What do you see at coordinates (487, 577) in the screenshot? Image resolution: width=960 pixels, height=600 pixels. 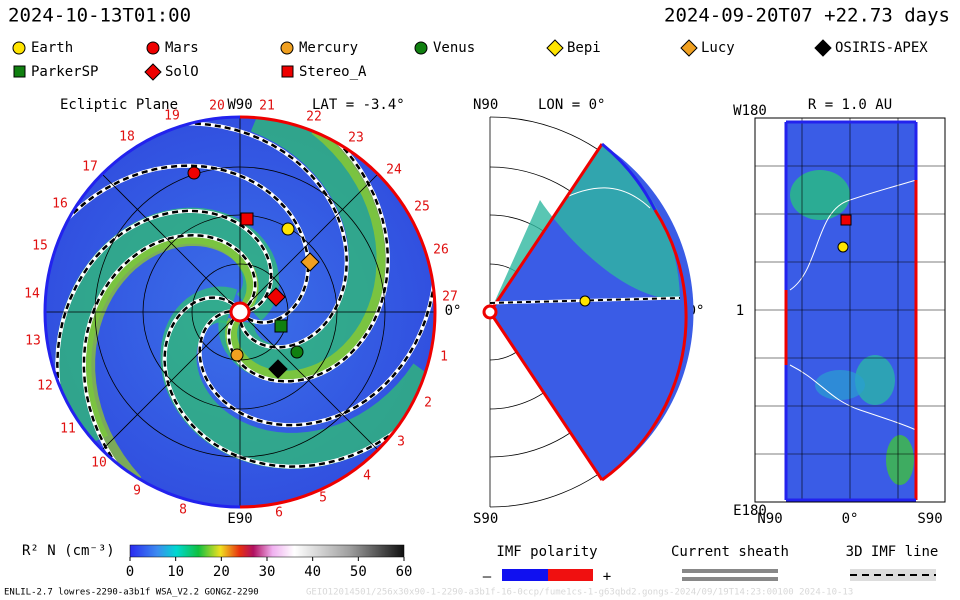 I see `imf-minus: –` at bounding box center [487, 577].